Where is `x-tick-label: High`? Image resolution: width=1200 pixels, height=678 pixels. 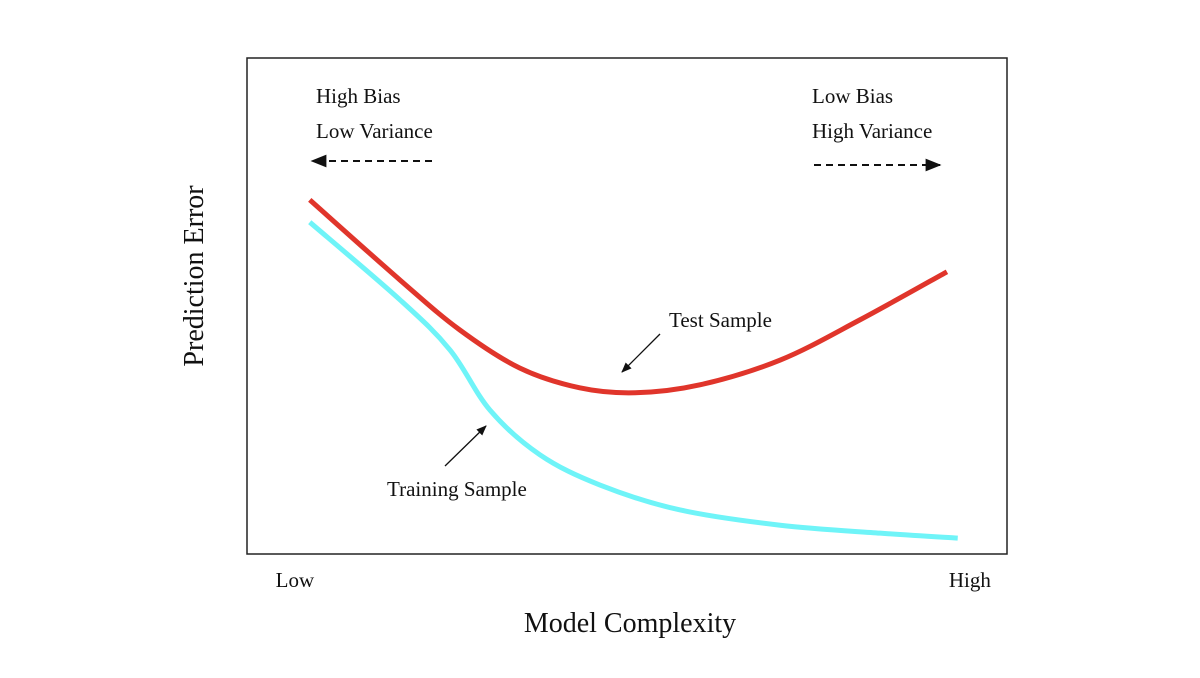
x-tick-label: High is located at coordinates (970, 580).